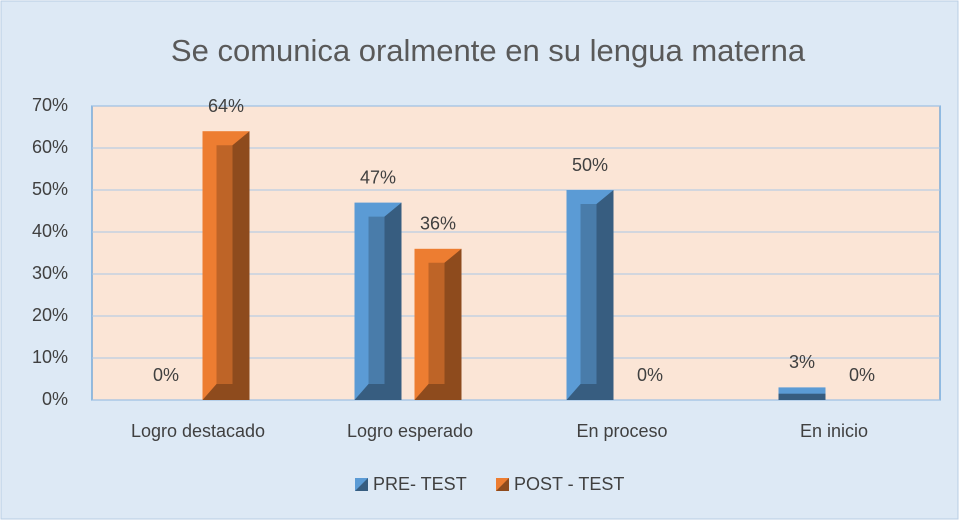 Image resolution: width=959 pixels, height=520 pixels. Describe the element at coordinates (55, 399) in the screenshot. I see `y-tick-label: 0%` at that location.